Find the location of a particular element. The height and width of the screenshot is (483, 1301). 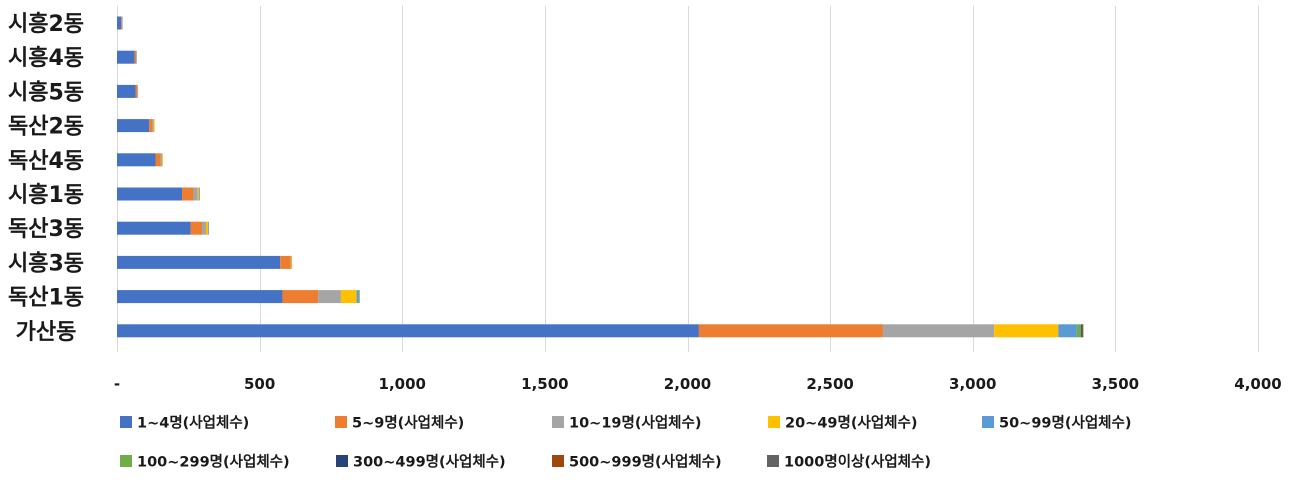

x-tick-label: 3,000 is located at coordinates (972, 384).